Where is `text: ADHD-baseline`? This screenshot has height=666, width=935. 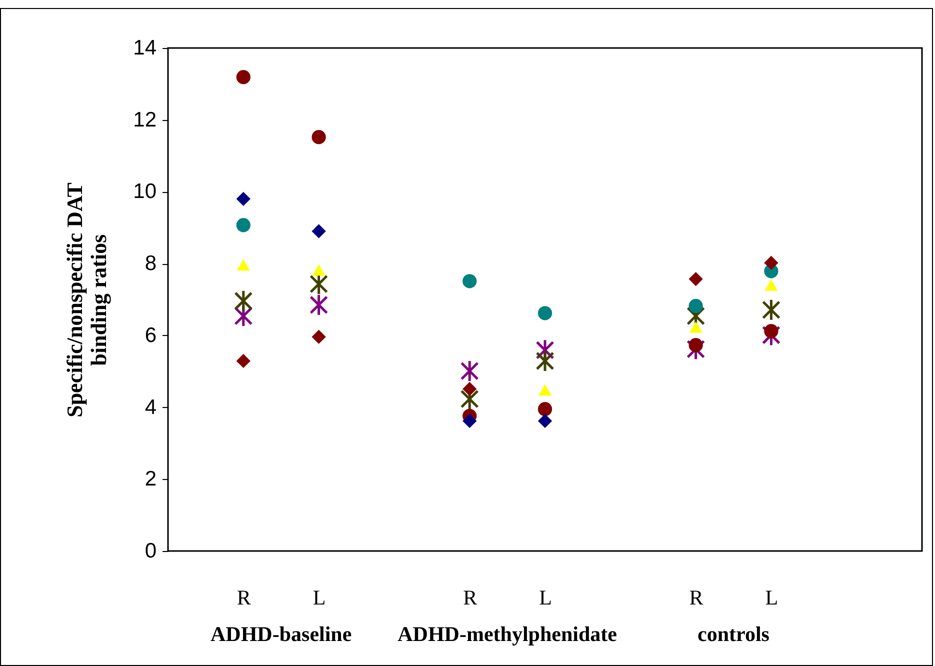
text: ADHD-baseline is located at coordinates (281, 634).